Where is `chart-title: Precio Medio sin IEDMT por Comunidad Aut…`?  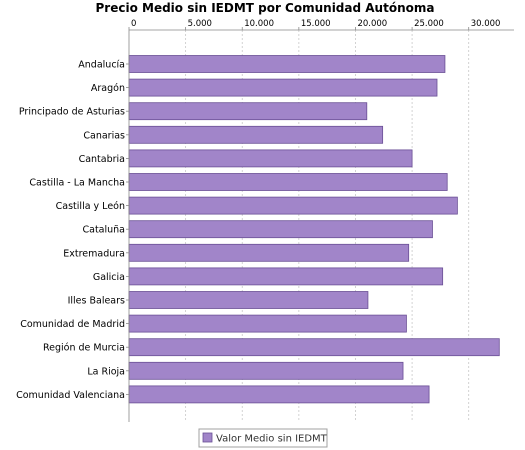
chart-title: Precio Medio sin IEDMT por Comunidad Aut… is located at coordinates (265, 8).